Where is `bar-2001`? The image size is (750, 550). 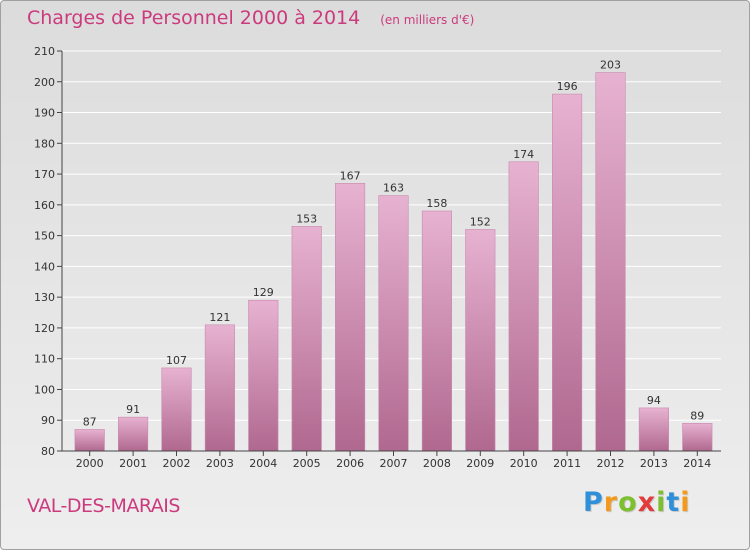 bar-2001 is located at coordinates (133, 434).